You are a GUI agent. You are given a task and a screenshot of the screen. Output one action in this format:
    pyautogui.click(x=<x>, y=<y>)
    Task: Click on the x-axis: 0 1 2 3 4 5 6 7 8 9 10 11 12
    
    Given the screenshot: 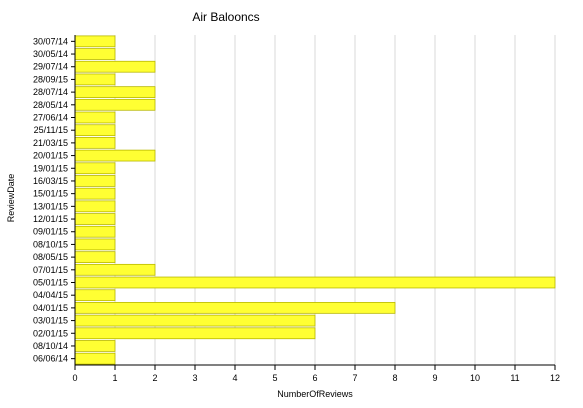 What is the action you would take?
    pyautogui.click(x=316, y=373)
    